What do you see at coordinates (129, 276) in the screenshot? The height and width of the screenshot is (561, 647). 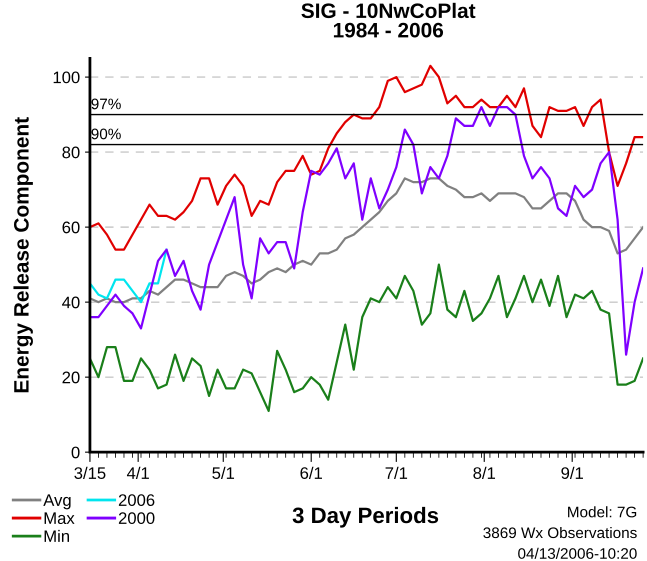 I see `line-series` at bounding box center [129, 276].